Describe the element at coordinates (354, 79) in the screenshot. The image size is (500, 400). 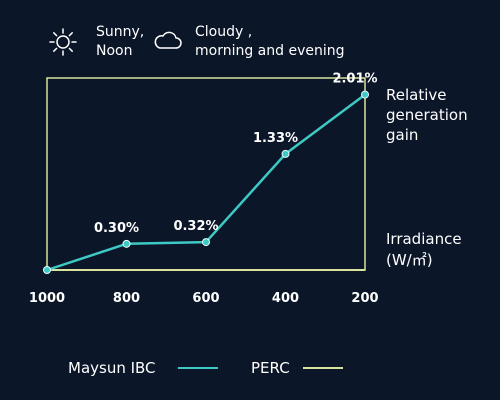
I see `data-label: 2.01%` at that location.